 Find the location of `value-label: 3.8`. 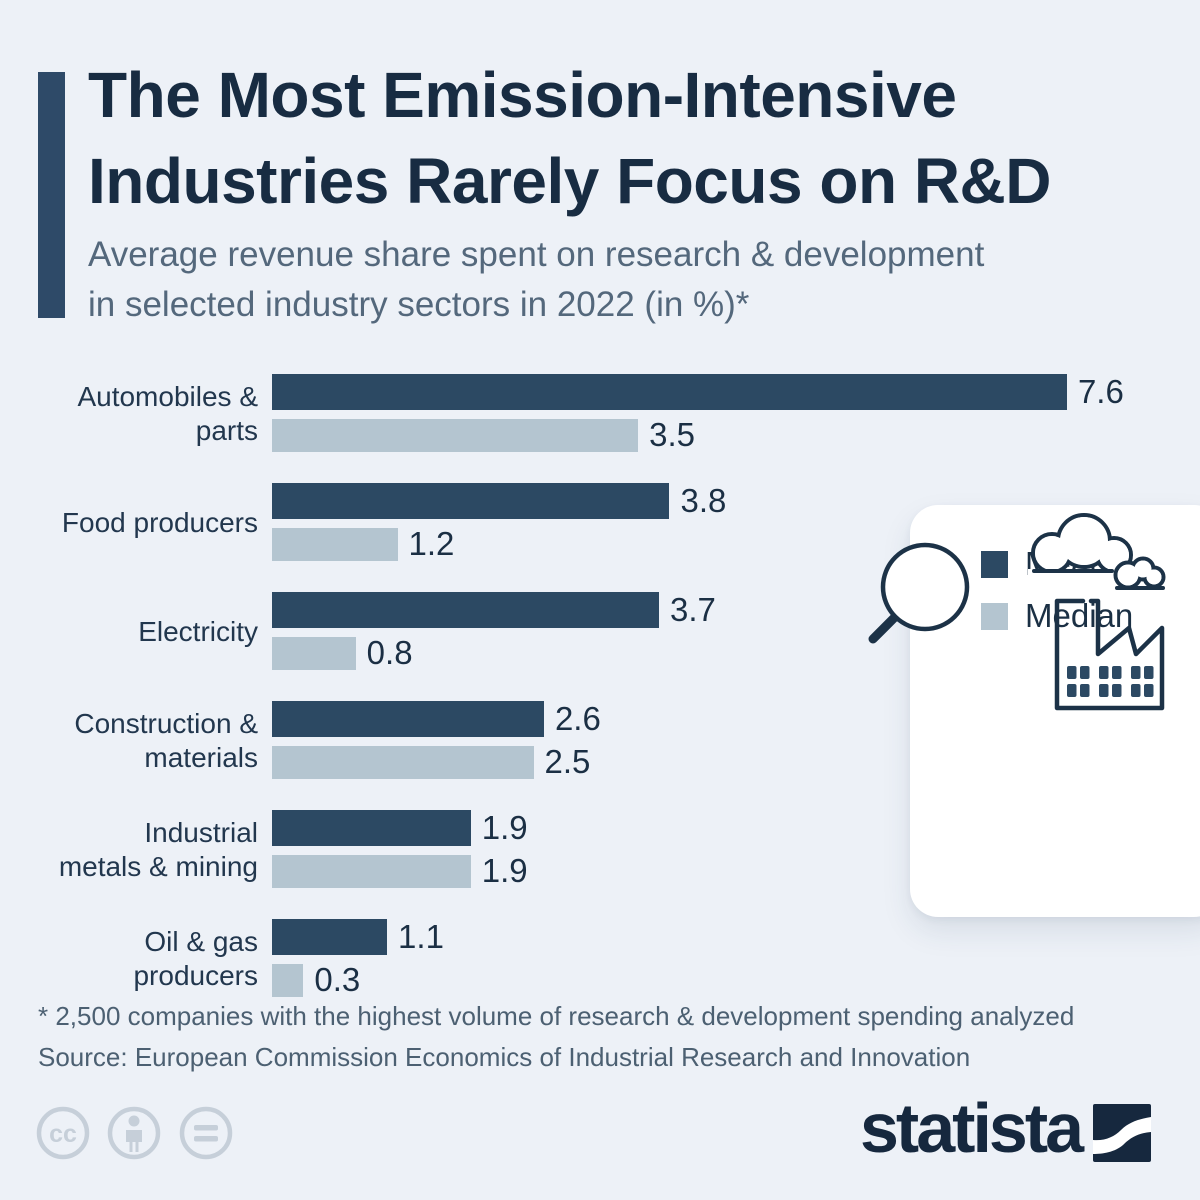

value-label: 3.8 is located at coordinates (703, 500).